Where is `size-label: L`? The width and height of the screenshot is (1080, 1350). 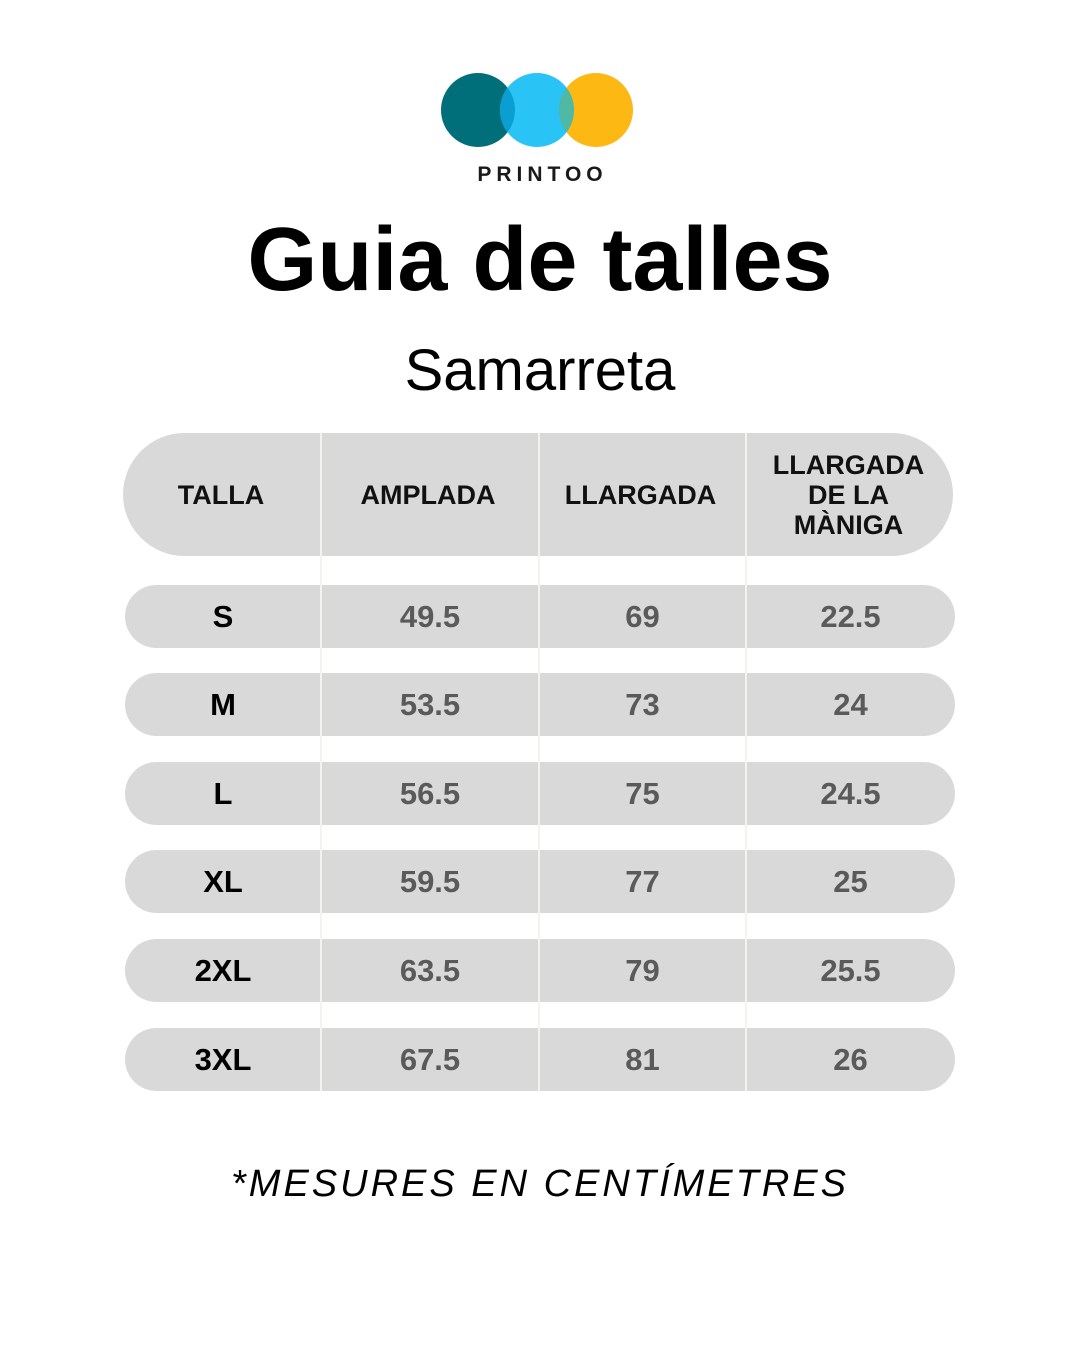
size-label: L is located at coordinates (223, 793).